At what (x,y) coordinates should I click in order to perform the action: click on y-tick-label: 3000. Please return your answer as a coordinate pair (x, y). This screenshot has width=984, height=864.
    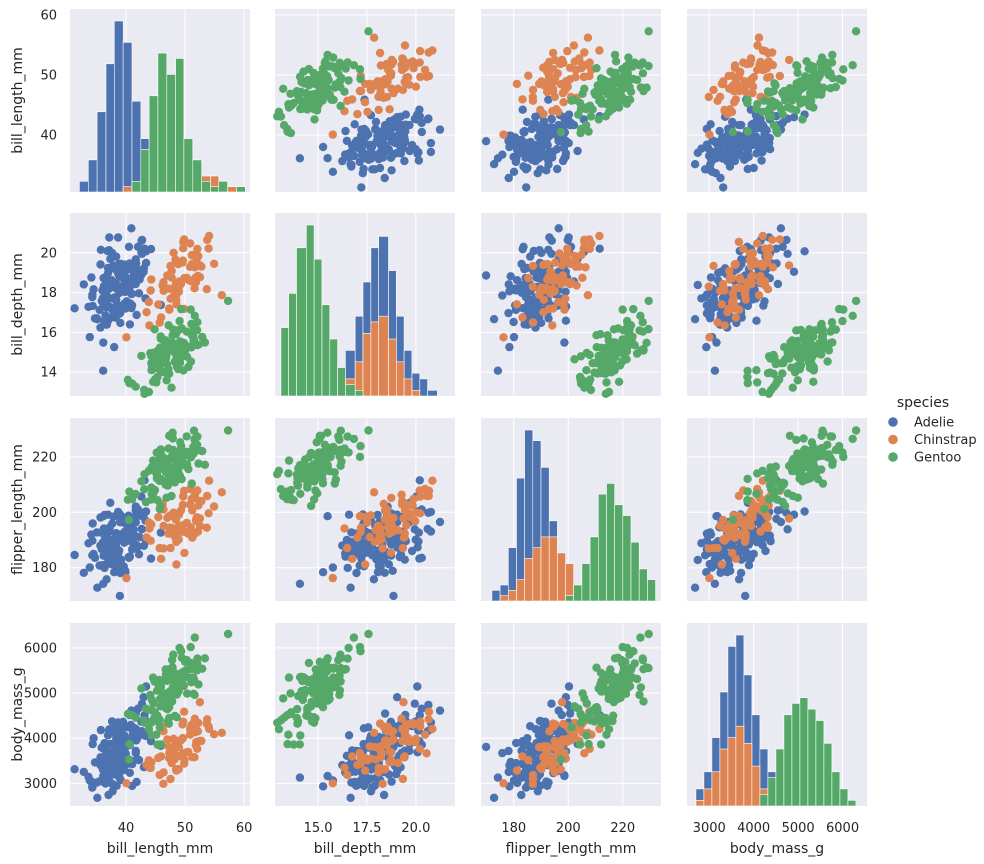
    Looking at the image, I should click on (40, 784).